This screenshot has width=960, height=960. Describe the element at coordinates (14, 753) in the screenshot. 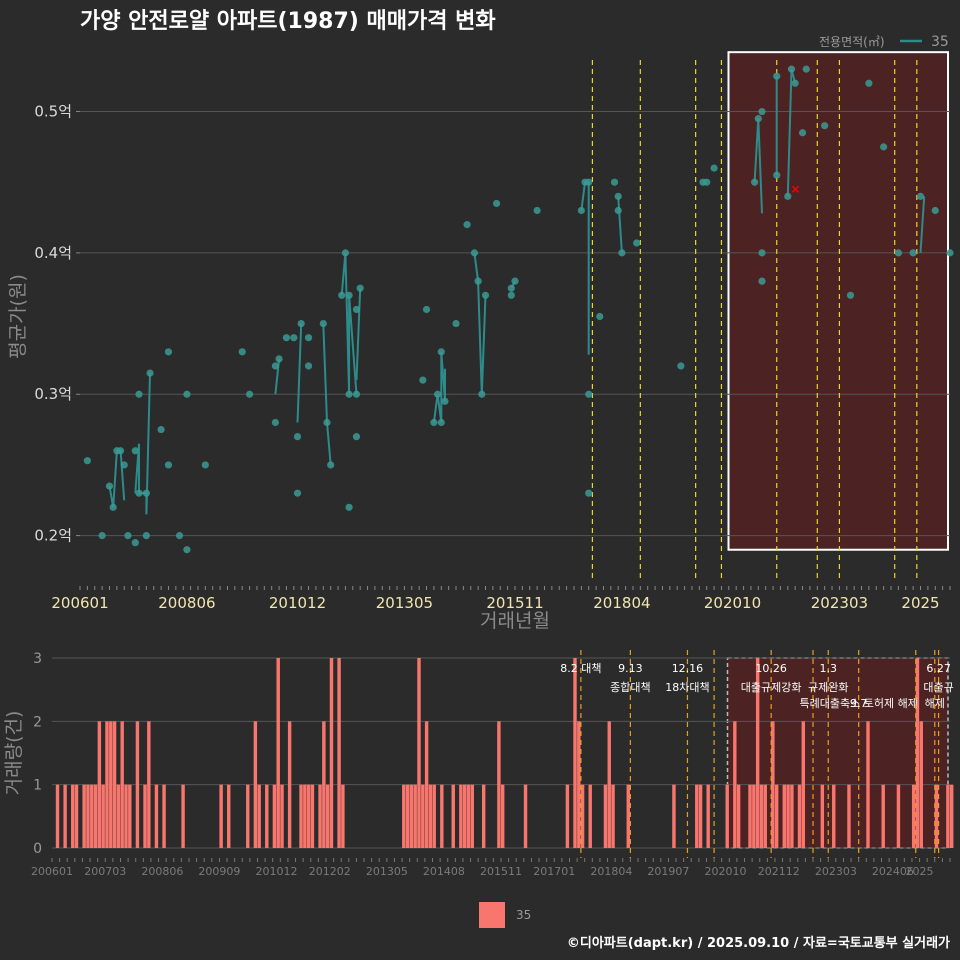

I see `y-axis-title: 거래량(건)` at that location.